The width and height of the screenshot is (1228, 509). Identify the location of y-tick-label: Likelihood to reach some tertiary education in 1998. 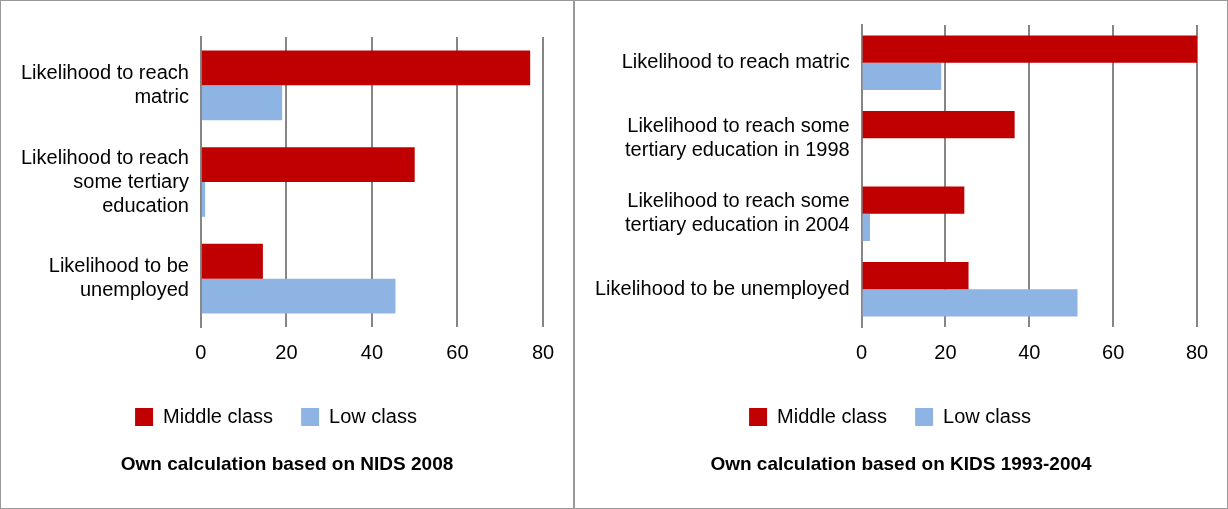
(737, 136).